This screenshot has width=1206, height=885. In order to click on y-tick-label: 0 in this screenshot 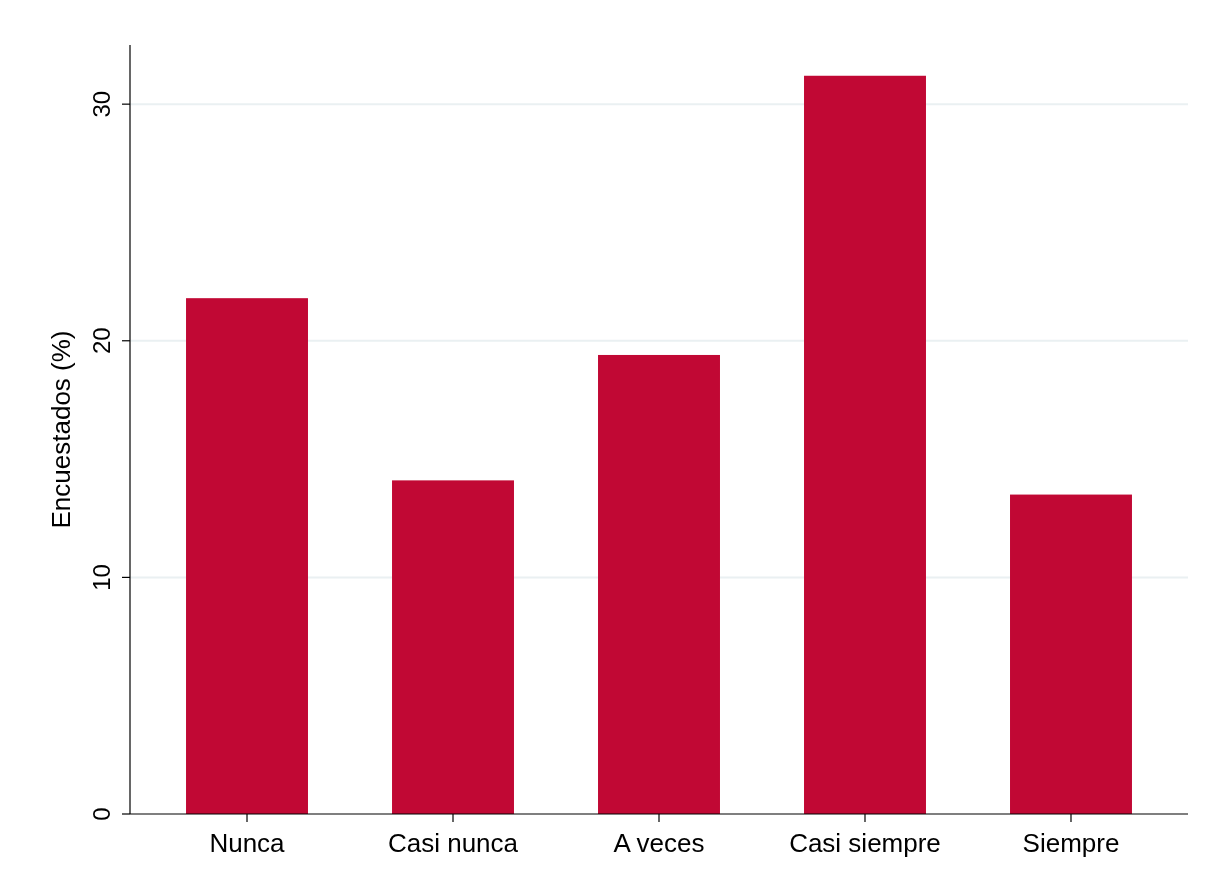, I will do `click(101, 814)`.